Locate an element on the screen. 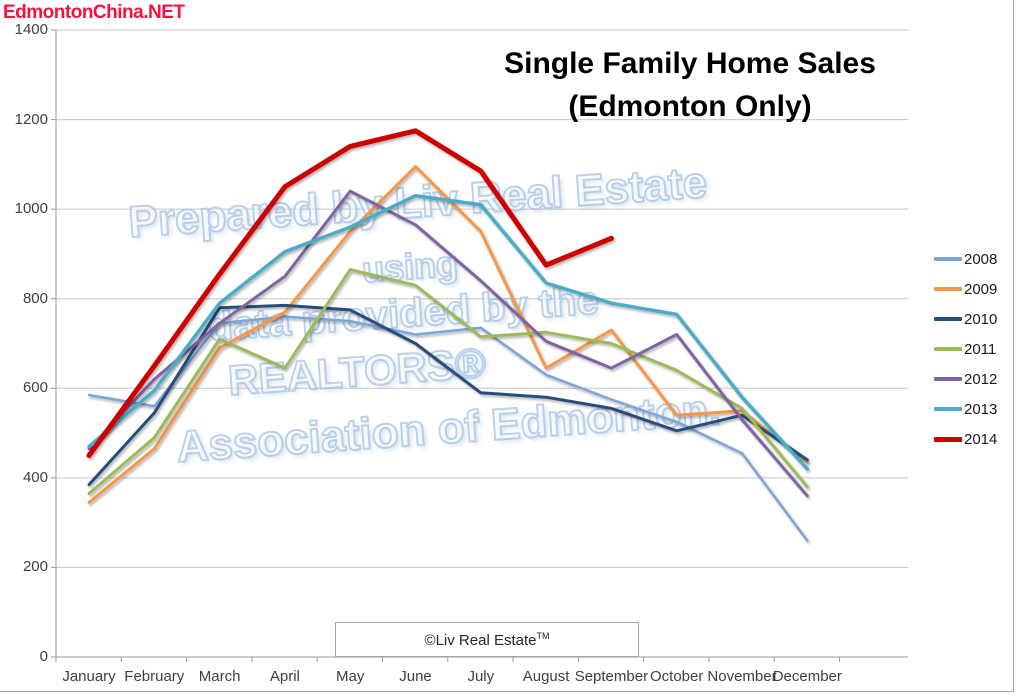 This screenshot has height=696, width=1024. legend: 2008 2009 2010 2011 2012 2013 2014 is located at coordinates (965, 349).